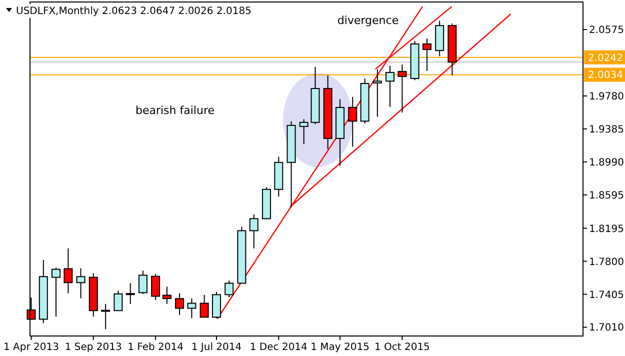 The width and height of the screenshot is (625, 356). Describe the element at coordinates (606, 96) in the screenshot. I see `y-tick-label: 1.9780` at that location.